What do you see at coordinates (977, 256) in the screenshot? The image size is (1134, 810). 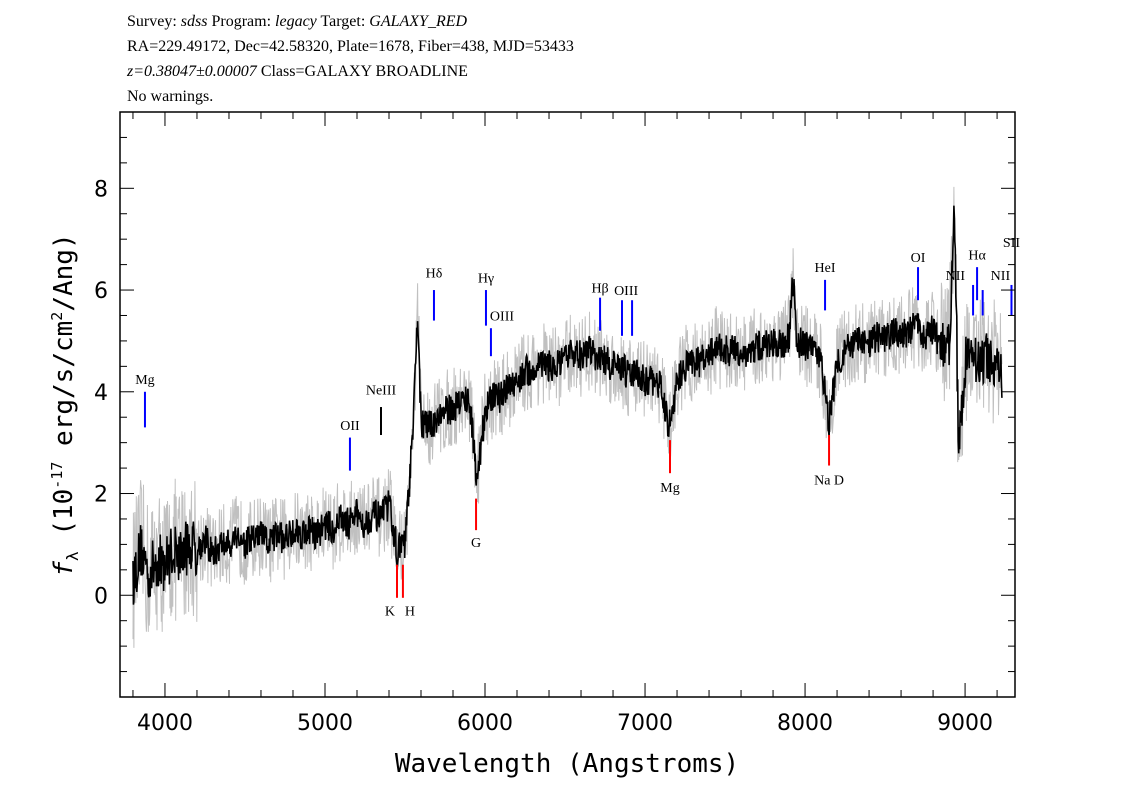 I see `line-label: Hα` at bounding box center [977, 256].